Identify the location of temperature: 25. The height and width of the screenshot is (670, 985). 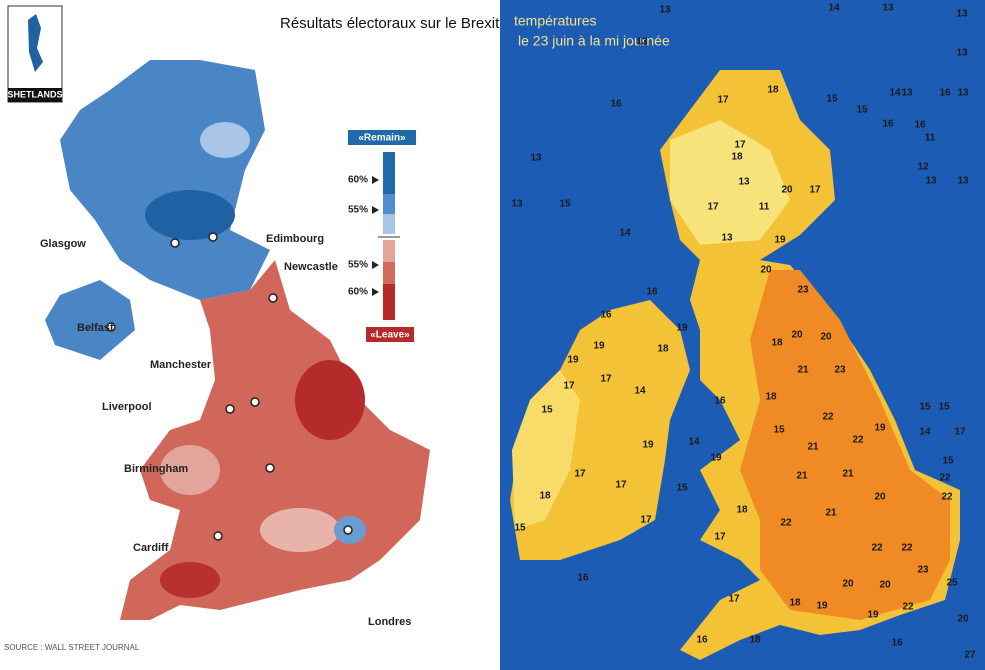
(952, 583).